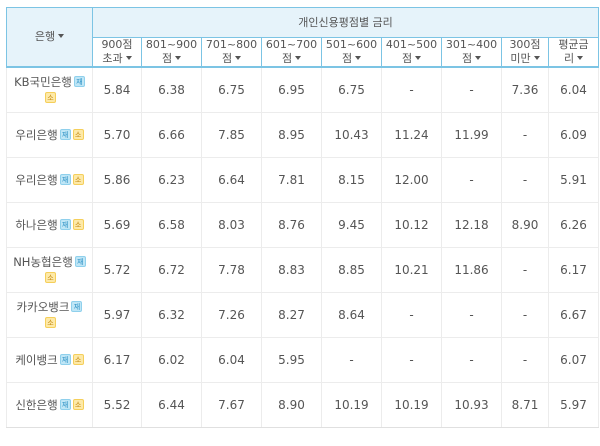  What do you see at coordinates (471, 135) in the screenshot?
I see `rate-cell: 11.99` at bounding box center [471, 135].